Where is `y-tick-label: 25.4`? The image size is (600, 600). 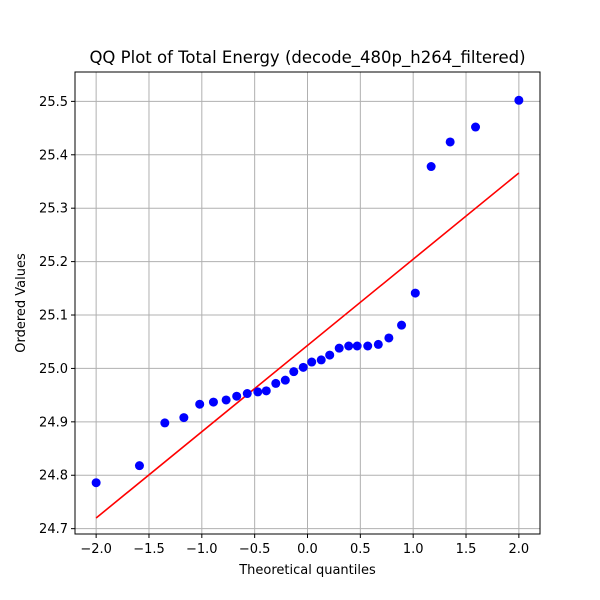 y-tick-label: 25.4 is located at coordinates (53, 155).